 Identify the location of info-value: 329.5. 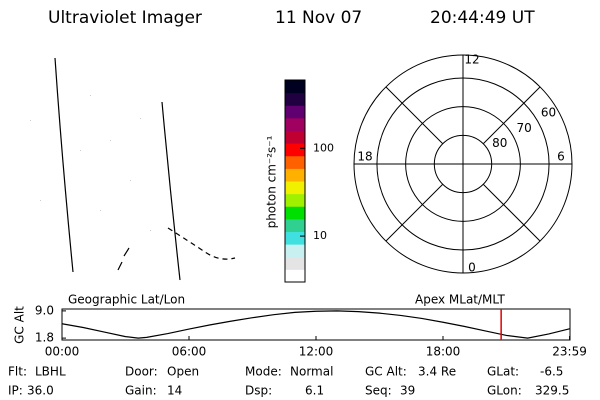
(552, 391).